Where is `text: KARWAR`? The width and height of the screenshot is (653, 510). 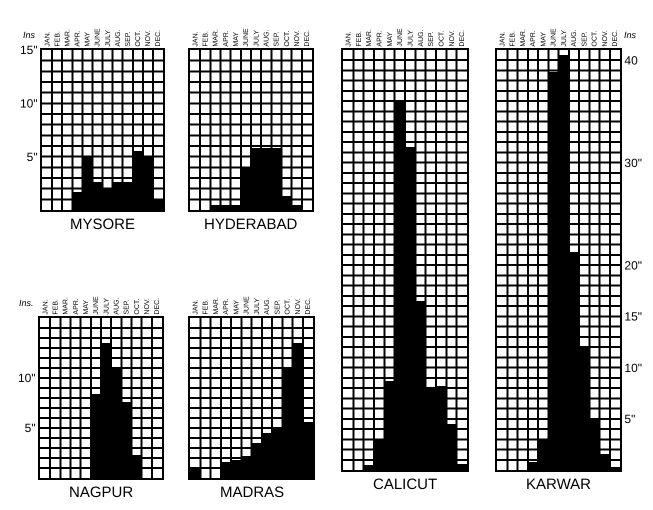 text: KARWAR is located at coordinates (559, 484).